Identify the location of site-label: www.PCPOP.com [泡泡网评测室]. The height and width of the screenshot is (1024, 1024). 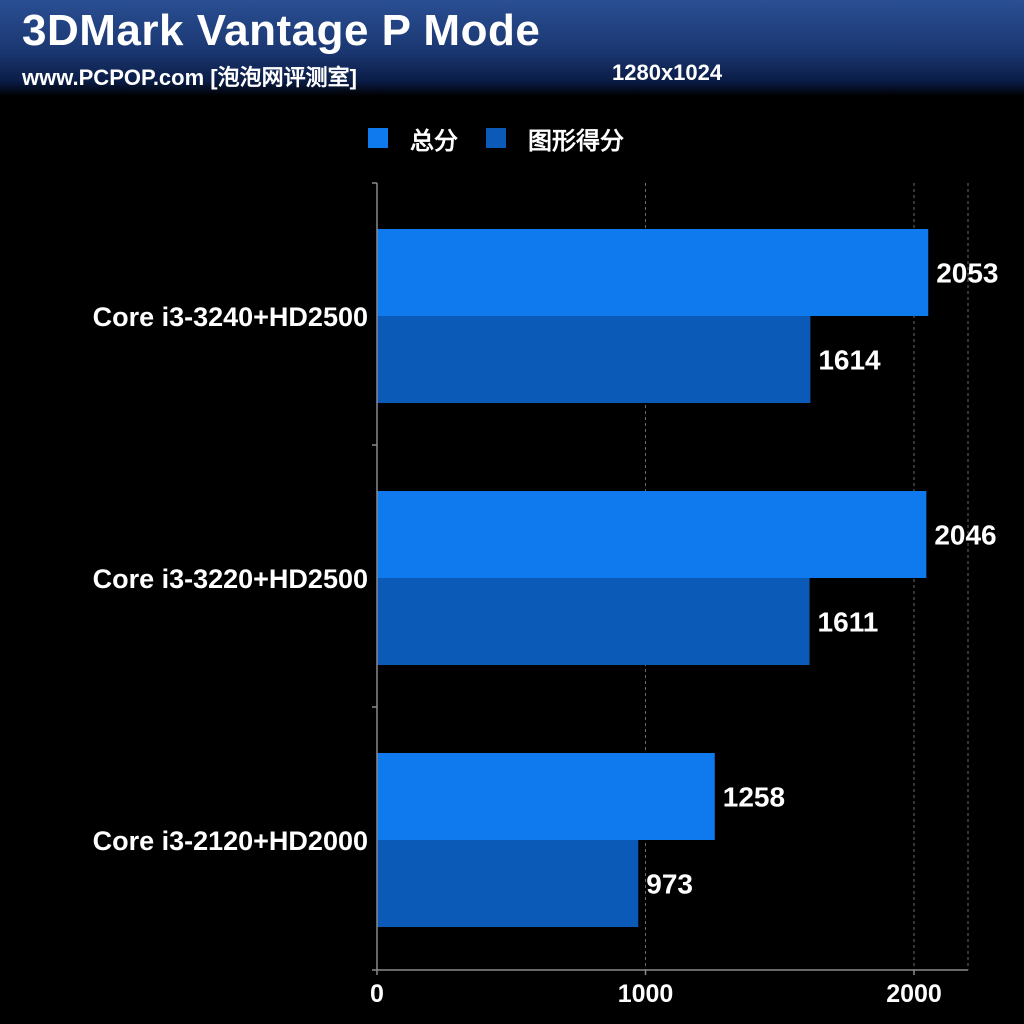
(189, 77).